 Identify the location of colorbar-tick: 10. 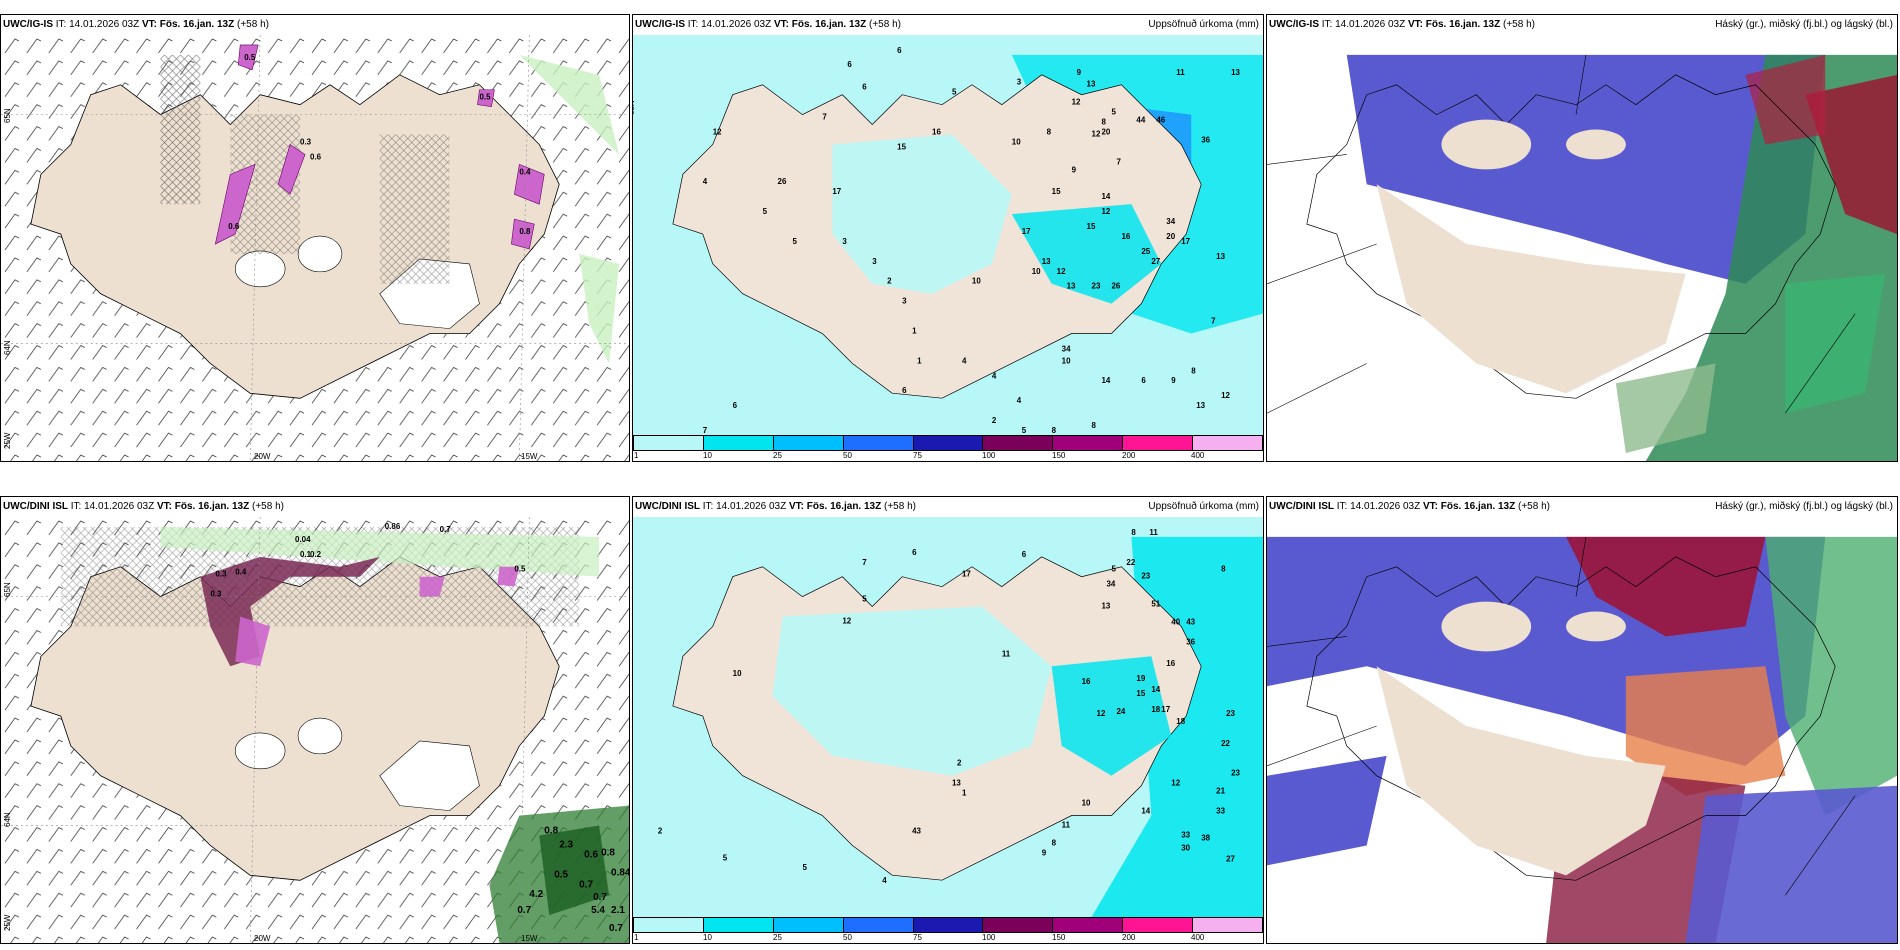
(707, 455).